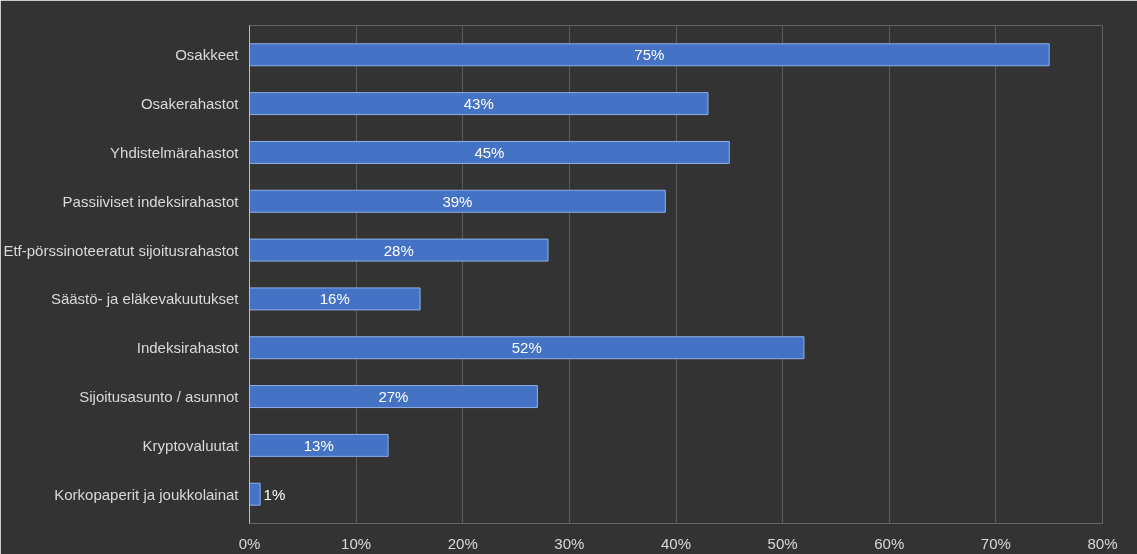 This screenshot has width=1137, height=554. Describe the element at coordinates (249, 543) in the screenshot. I see `x-tick-label: 0%` at that location.